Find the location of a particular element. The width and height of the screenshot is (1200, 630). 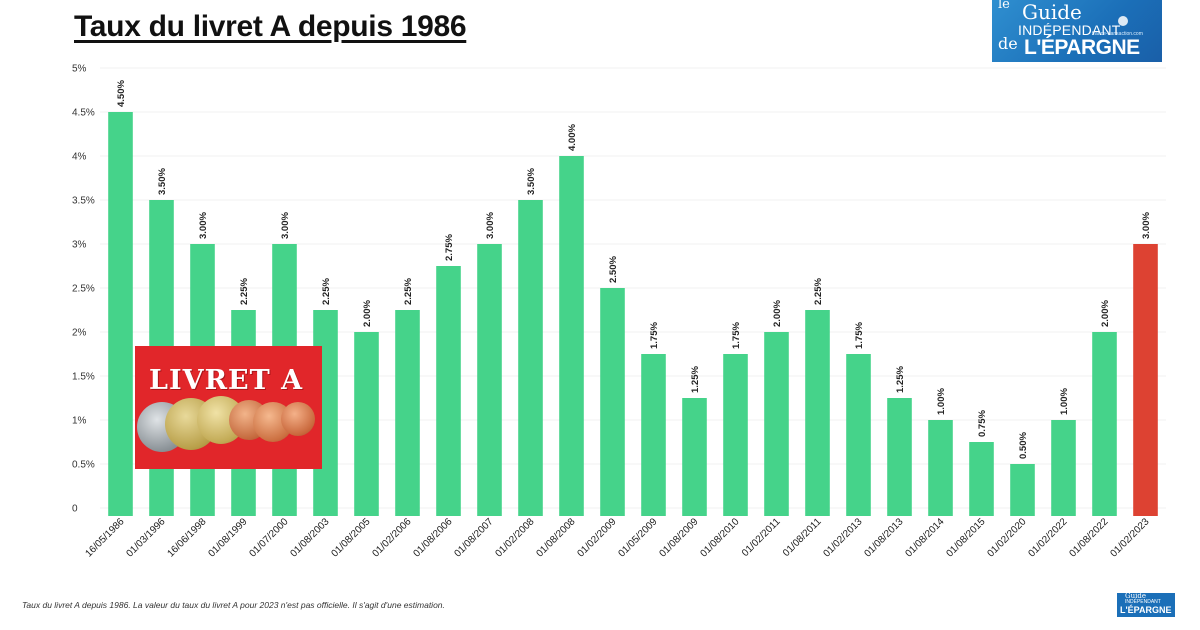

y-tick-label: 4.5% is located at coordinates (83, 113).